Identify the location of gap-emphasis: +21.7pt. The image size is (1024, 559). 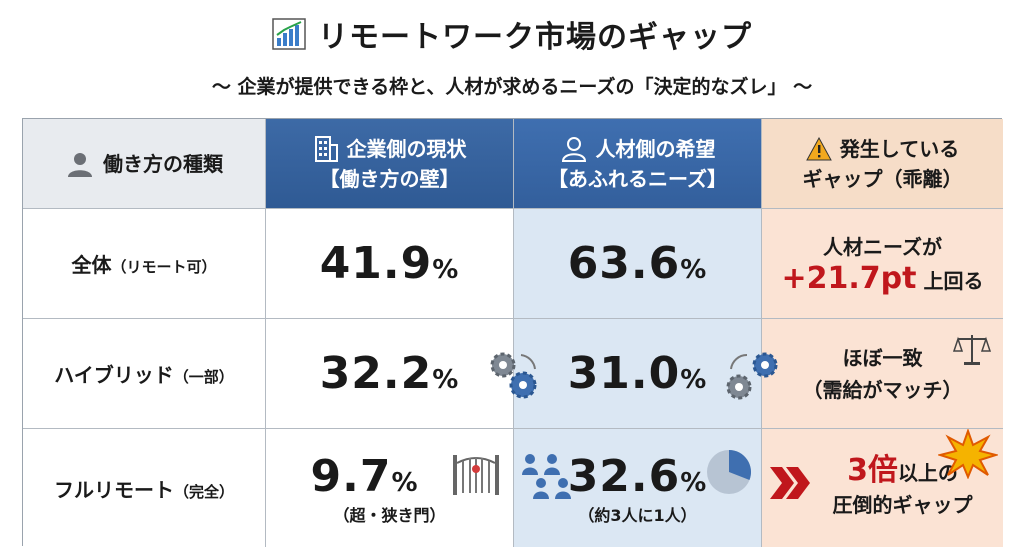
(849, 278).